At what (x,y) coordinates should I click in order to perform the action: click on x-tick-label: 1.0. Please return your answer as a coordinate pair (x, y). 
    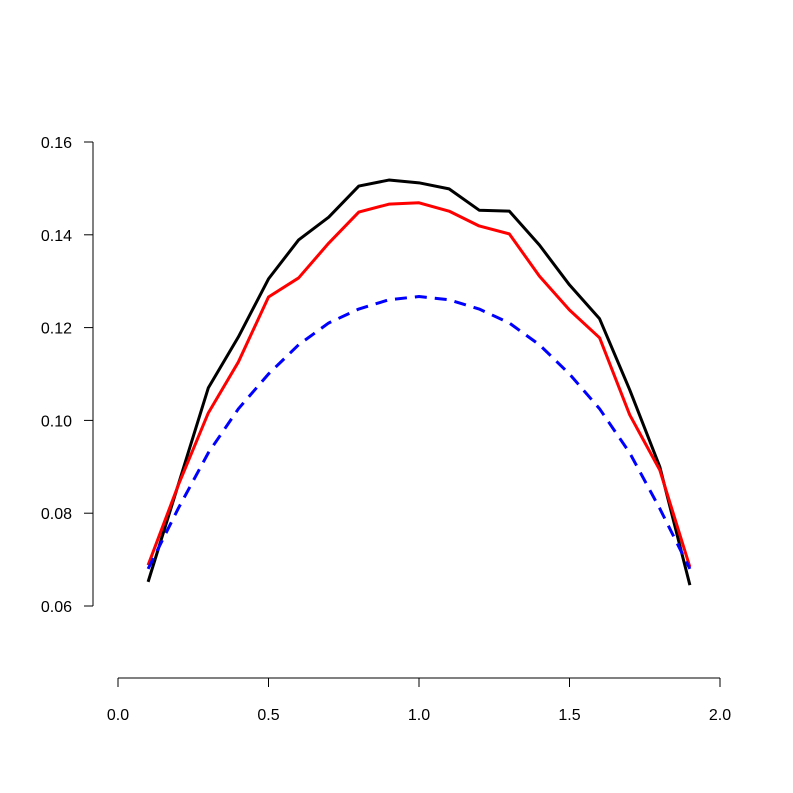
    Looking at the image, I should click on (419, 715).